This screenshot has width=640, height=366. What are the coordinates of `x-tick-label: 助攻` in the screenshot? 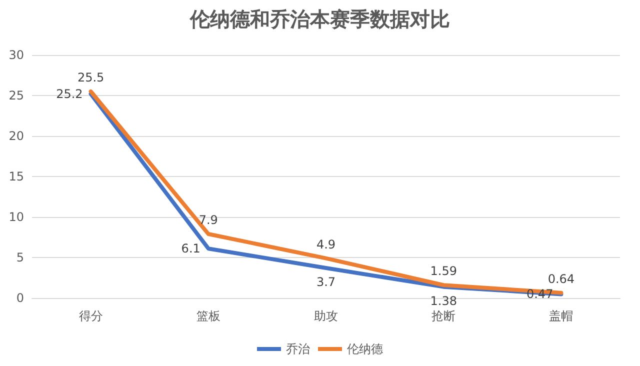 It's located at (326, 316).